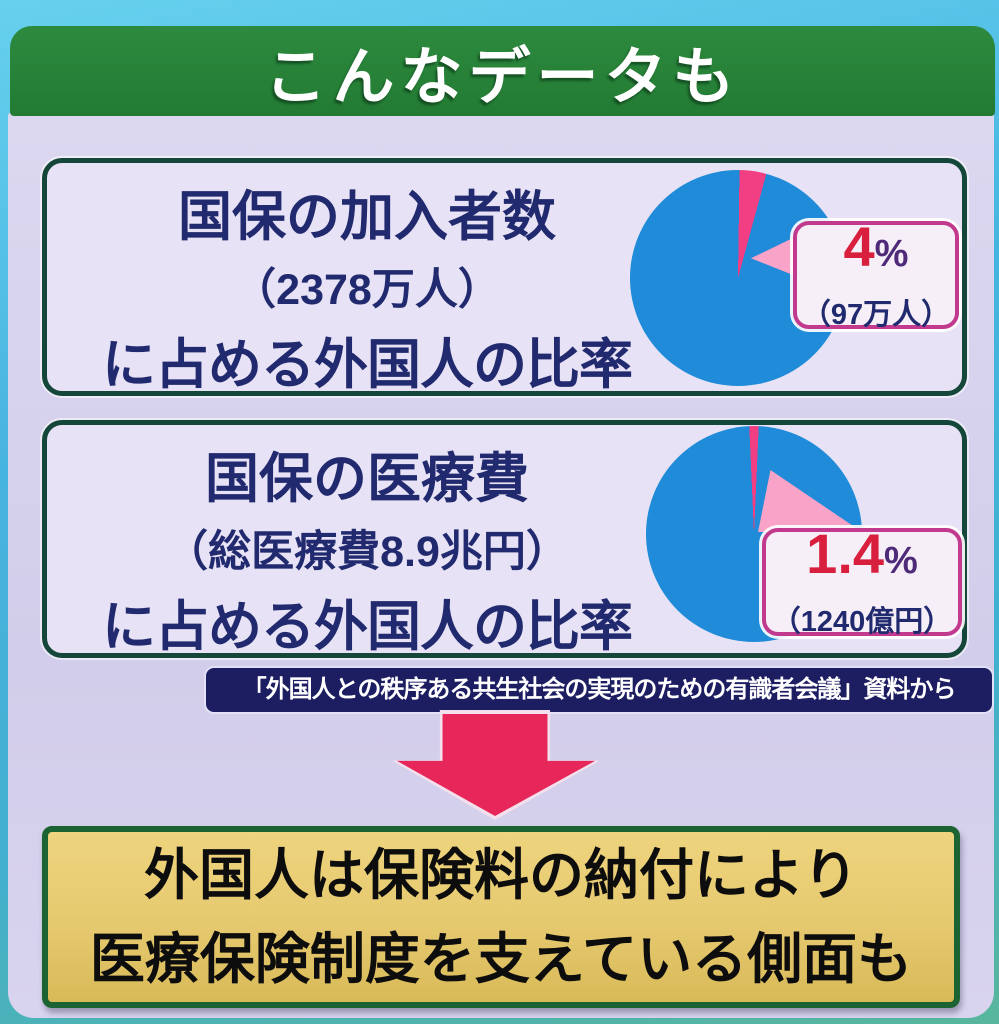 Image resolution: width=999 pixels, height=1024 pixels. I want to click on source-attribution: 「外国人との秩序ある共生社会の実現のための有識者会議」資料から, so click(599, 690).